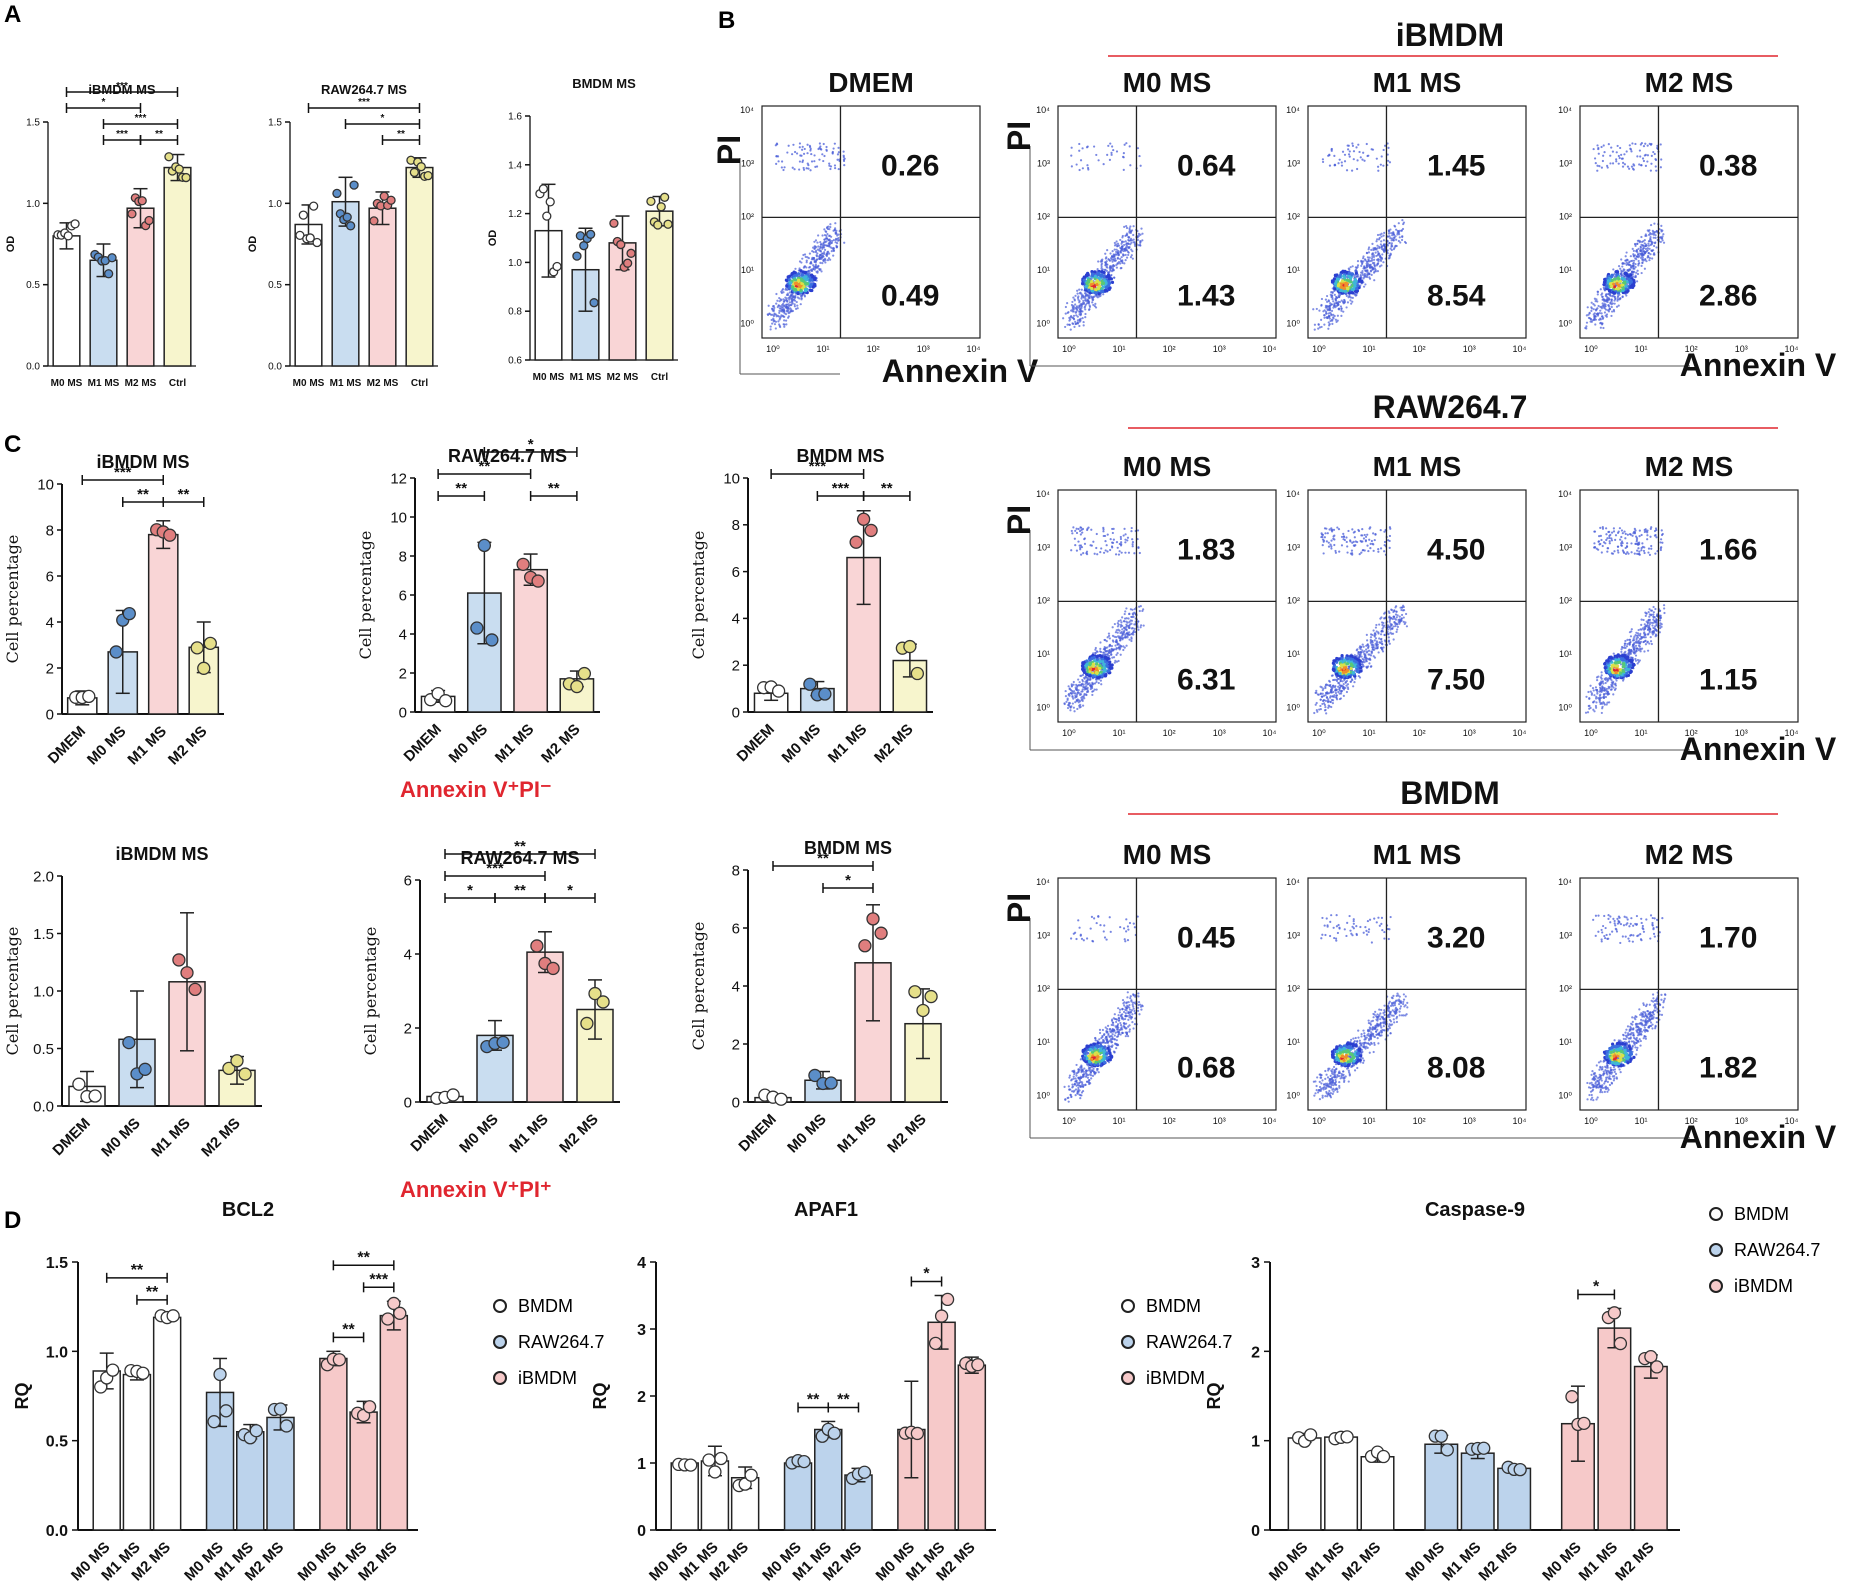  Describe the element at coordinates (33, 204) in the screenshot. I see `y-tick-label: 1.0` at that location.